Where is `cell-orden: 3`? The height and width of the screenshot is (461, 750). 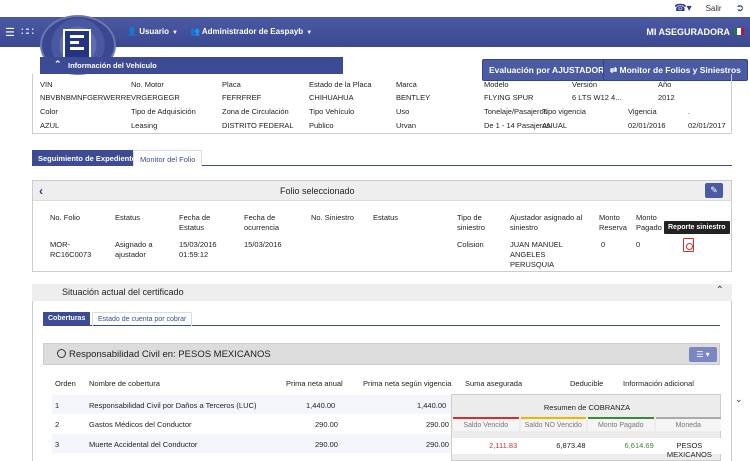 cell-orden: 3 is located at coordinates (57, 444).